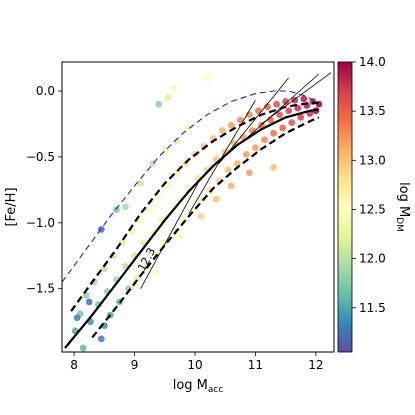 This screenshot has height=415, width=415. What do you see at coordinates (369, 185) in the screenshot?
I see `colorbar-ticks: 11.5 12.0 12.5 13.0 13.5 14.0` at bounding box center [369, 185].